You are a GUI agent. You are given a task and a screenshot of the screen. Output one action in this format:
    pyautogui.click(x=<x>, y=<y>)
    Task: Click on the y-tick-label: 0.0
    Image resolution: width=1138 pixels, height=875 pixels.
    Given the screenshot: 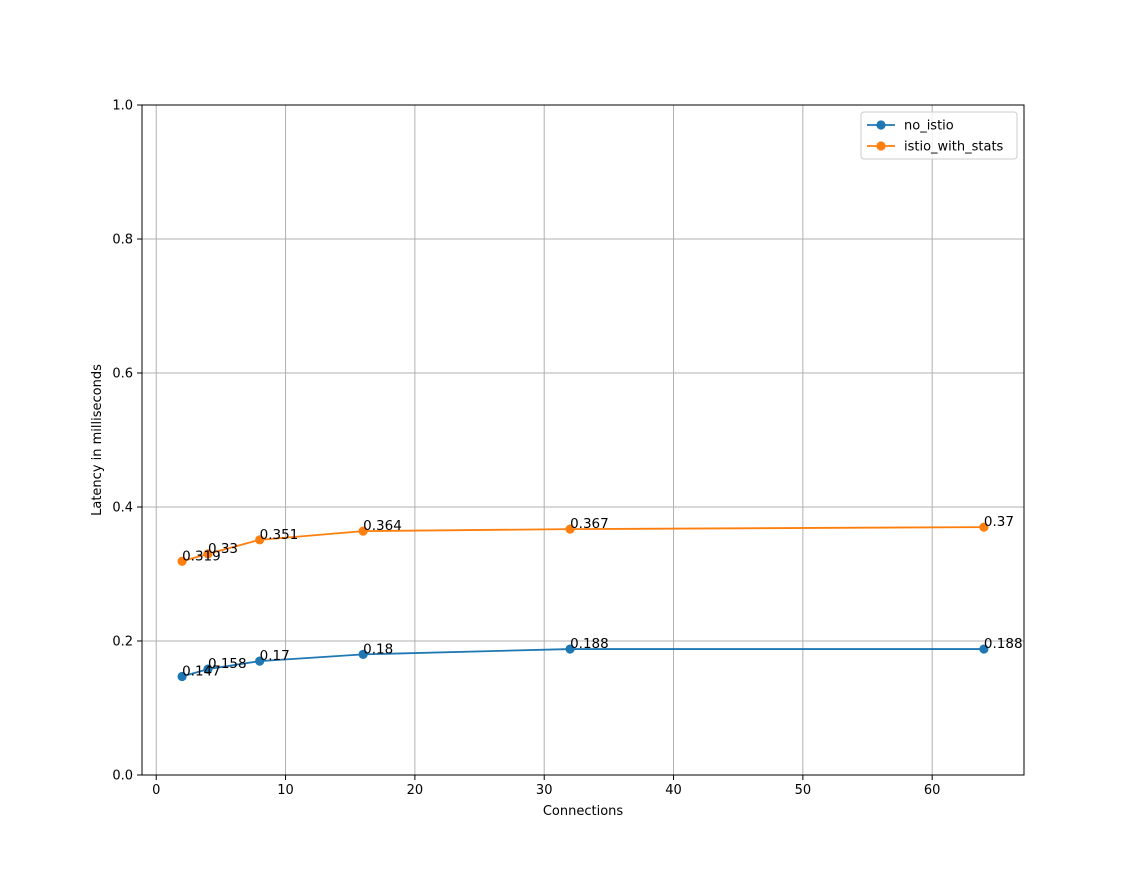 What is the action you would take?
    pyautogui.click(x=122, y=776)
    